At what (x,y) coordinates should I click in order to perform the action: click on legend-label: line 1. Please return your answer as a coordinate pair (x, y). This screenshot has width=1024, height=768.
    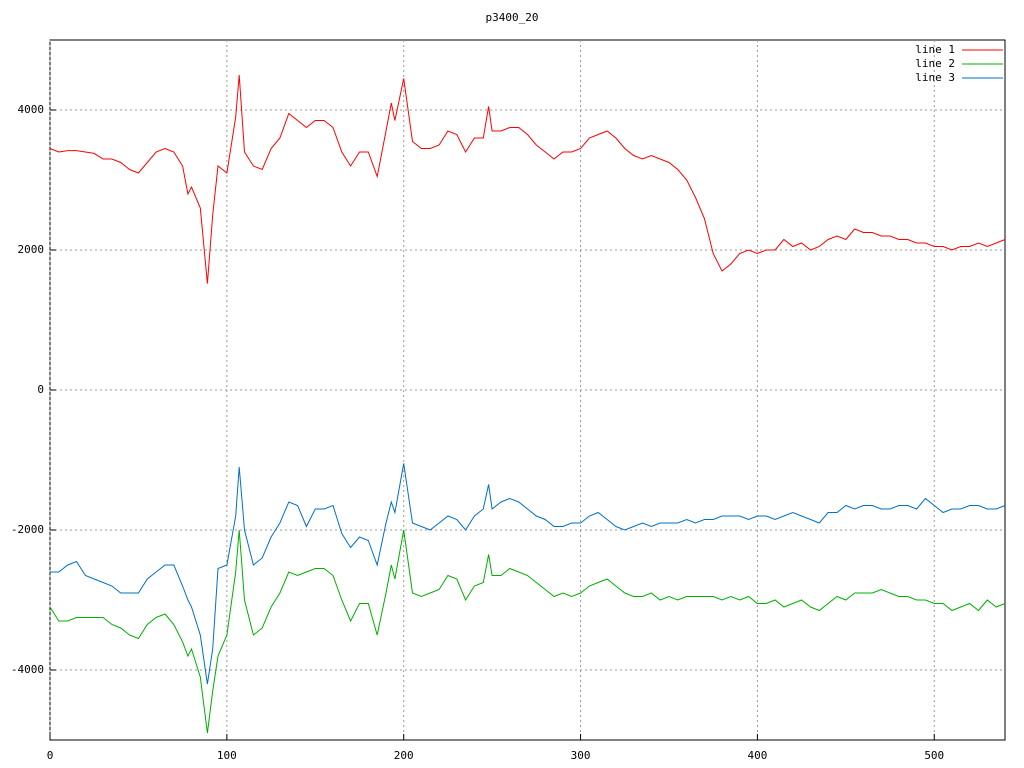
    Looking at the image, I should click on (935, 49).